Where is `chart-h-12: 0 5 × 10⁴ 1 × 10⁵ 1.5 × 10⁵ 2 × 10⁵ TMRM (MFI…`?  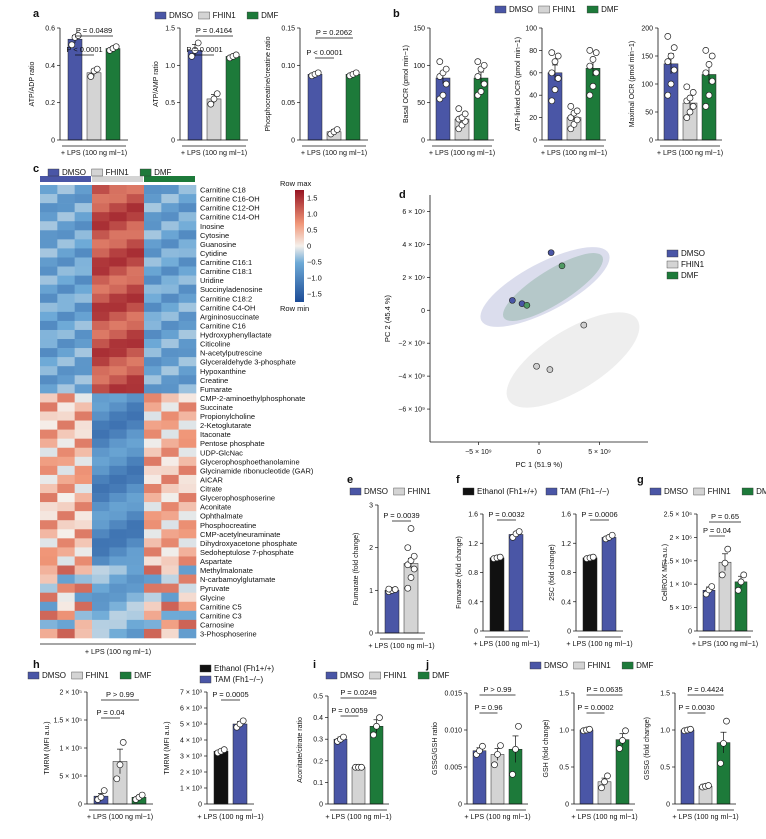 chart-h-12: 0 5 × 10⁴ 1 × 10⁵ 1.5 × 10⁵ 2 × 10⁵ TMRM (MFI… is located at coordinates (98, 756).